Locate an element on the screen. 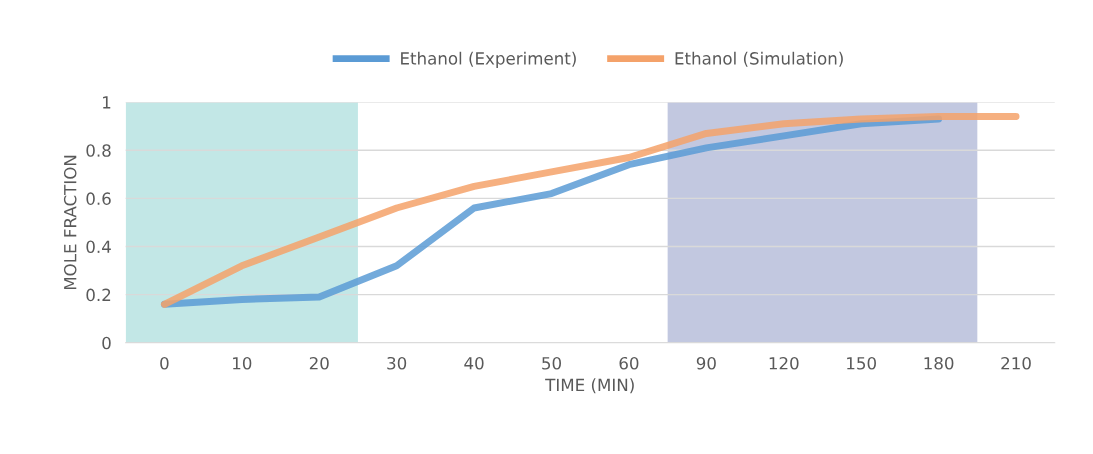  x-tick-label: 50 is located at coordinates (552, 363).